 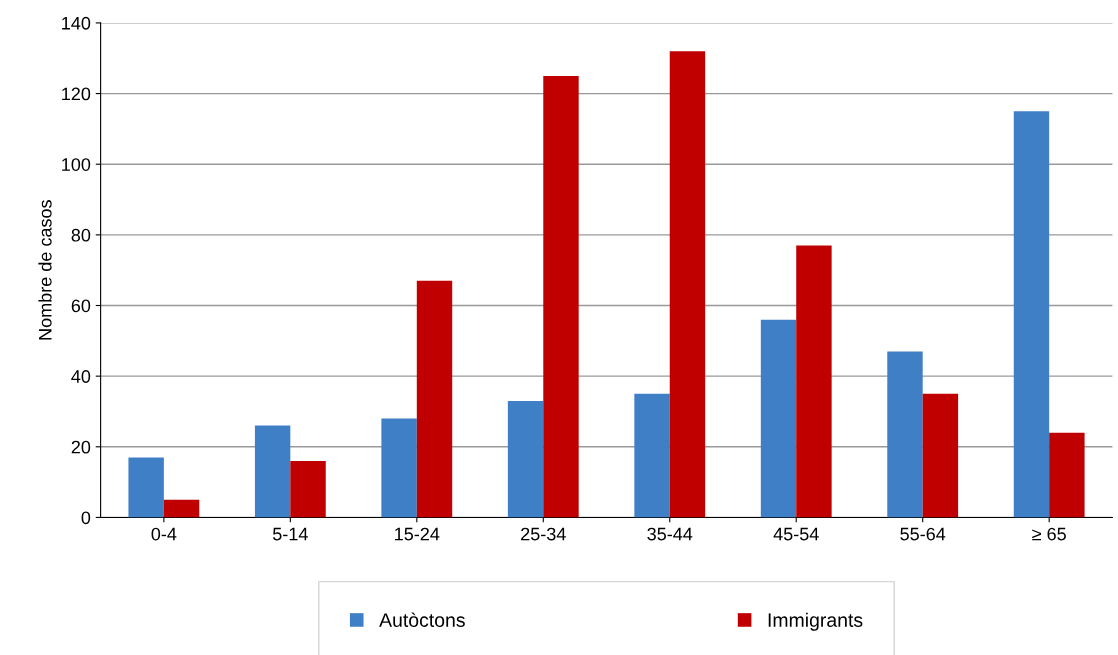 What do you see at coordinates (86, 518) in the screenshot?
I see `y-tick-label: 0` at bounding box center [86, 518].